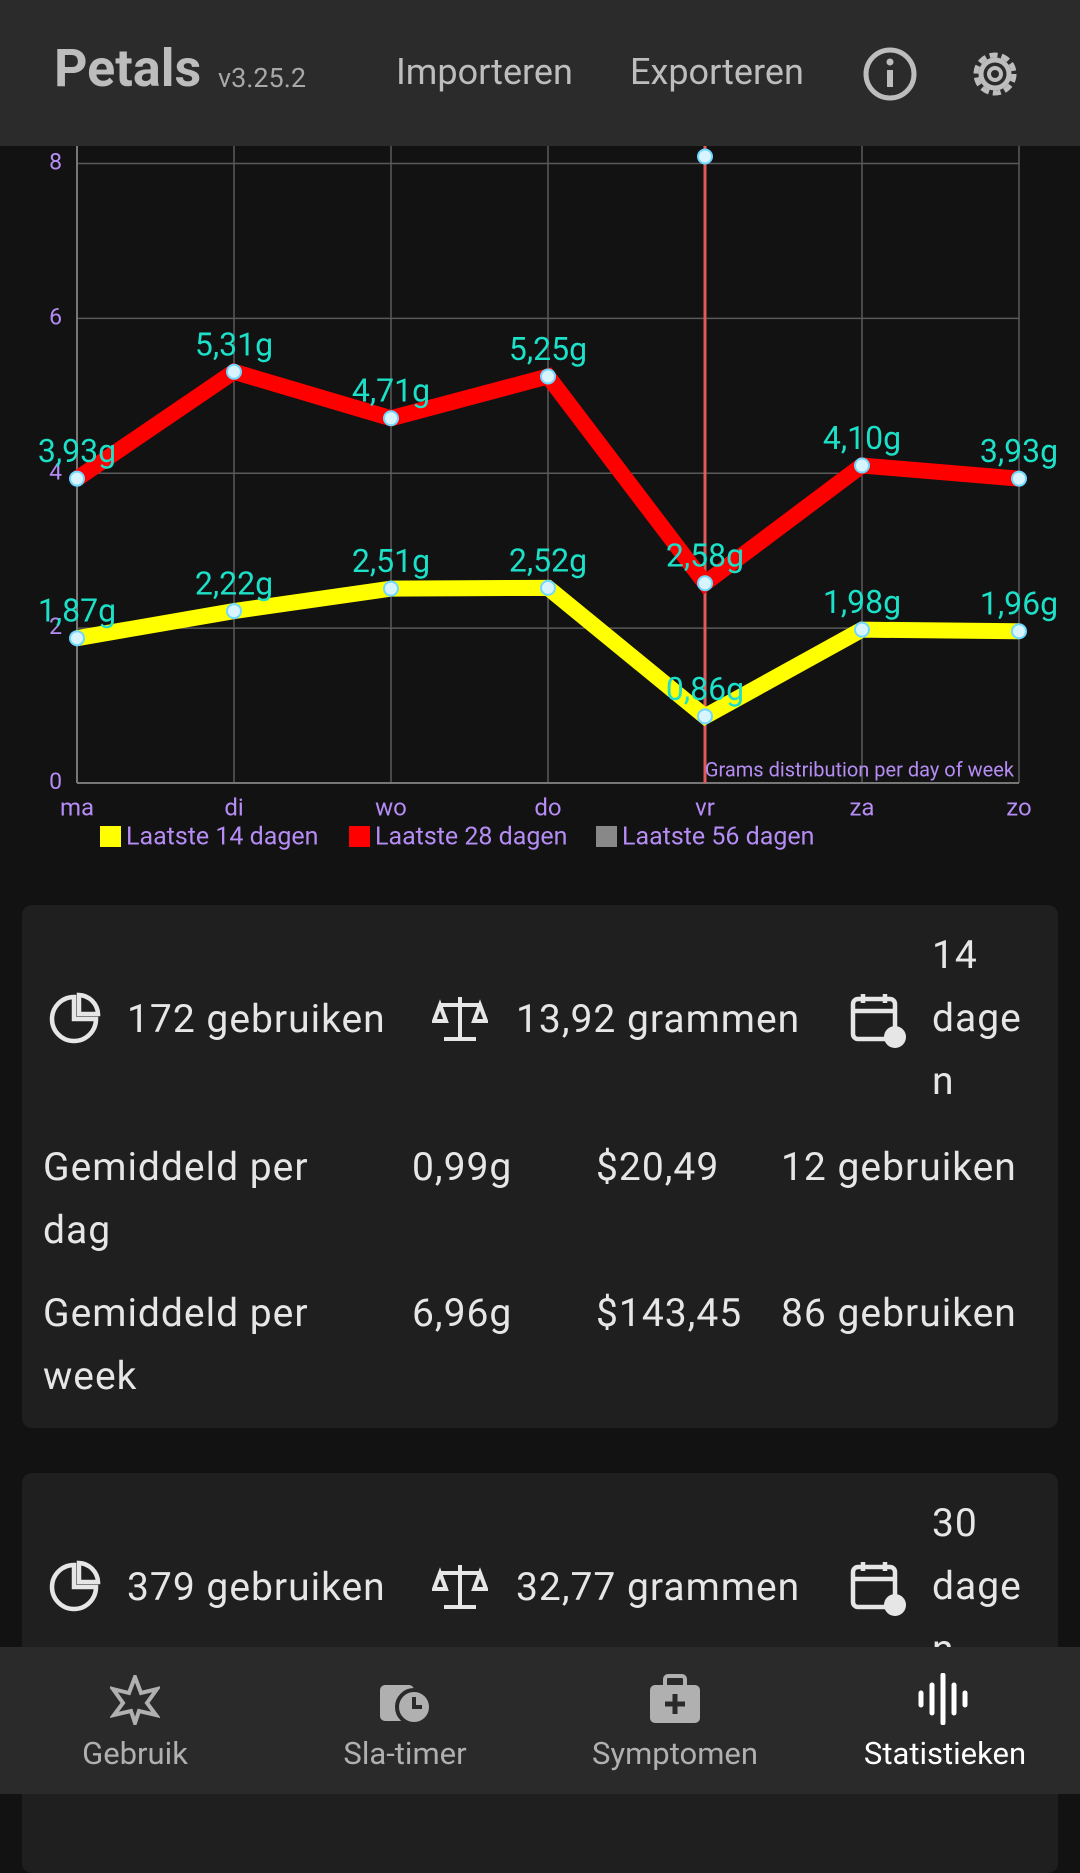 This screenshot has width=1080, height=1873. What do you see at coordinates (256, 1019) in the screenshot?
I see `uses-total: 172 gebruiken` at bounding box center [256, 1019].